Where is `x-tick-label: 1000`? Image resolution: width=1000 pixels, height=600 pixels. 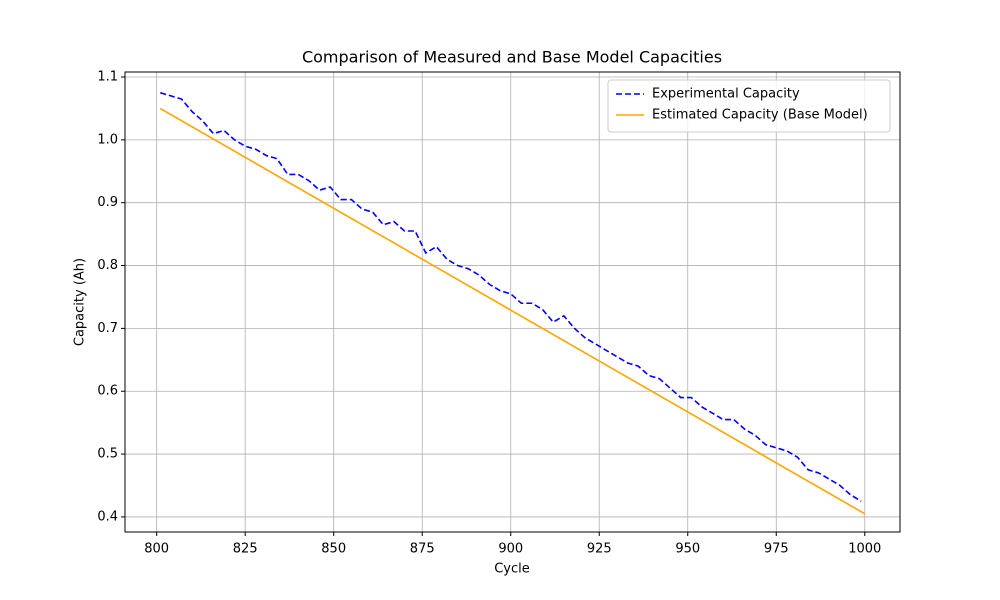 x-tick-label: 1000 is located at coordinates (864, 549).